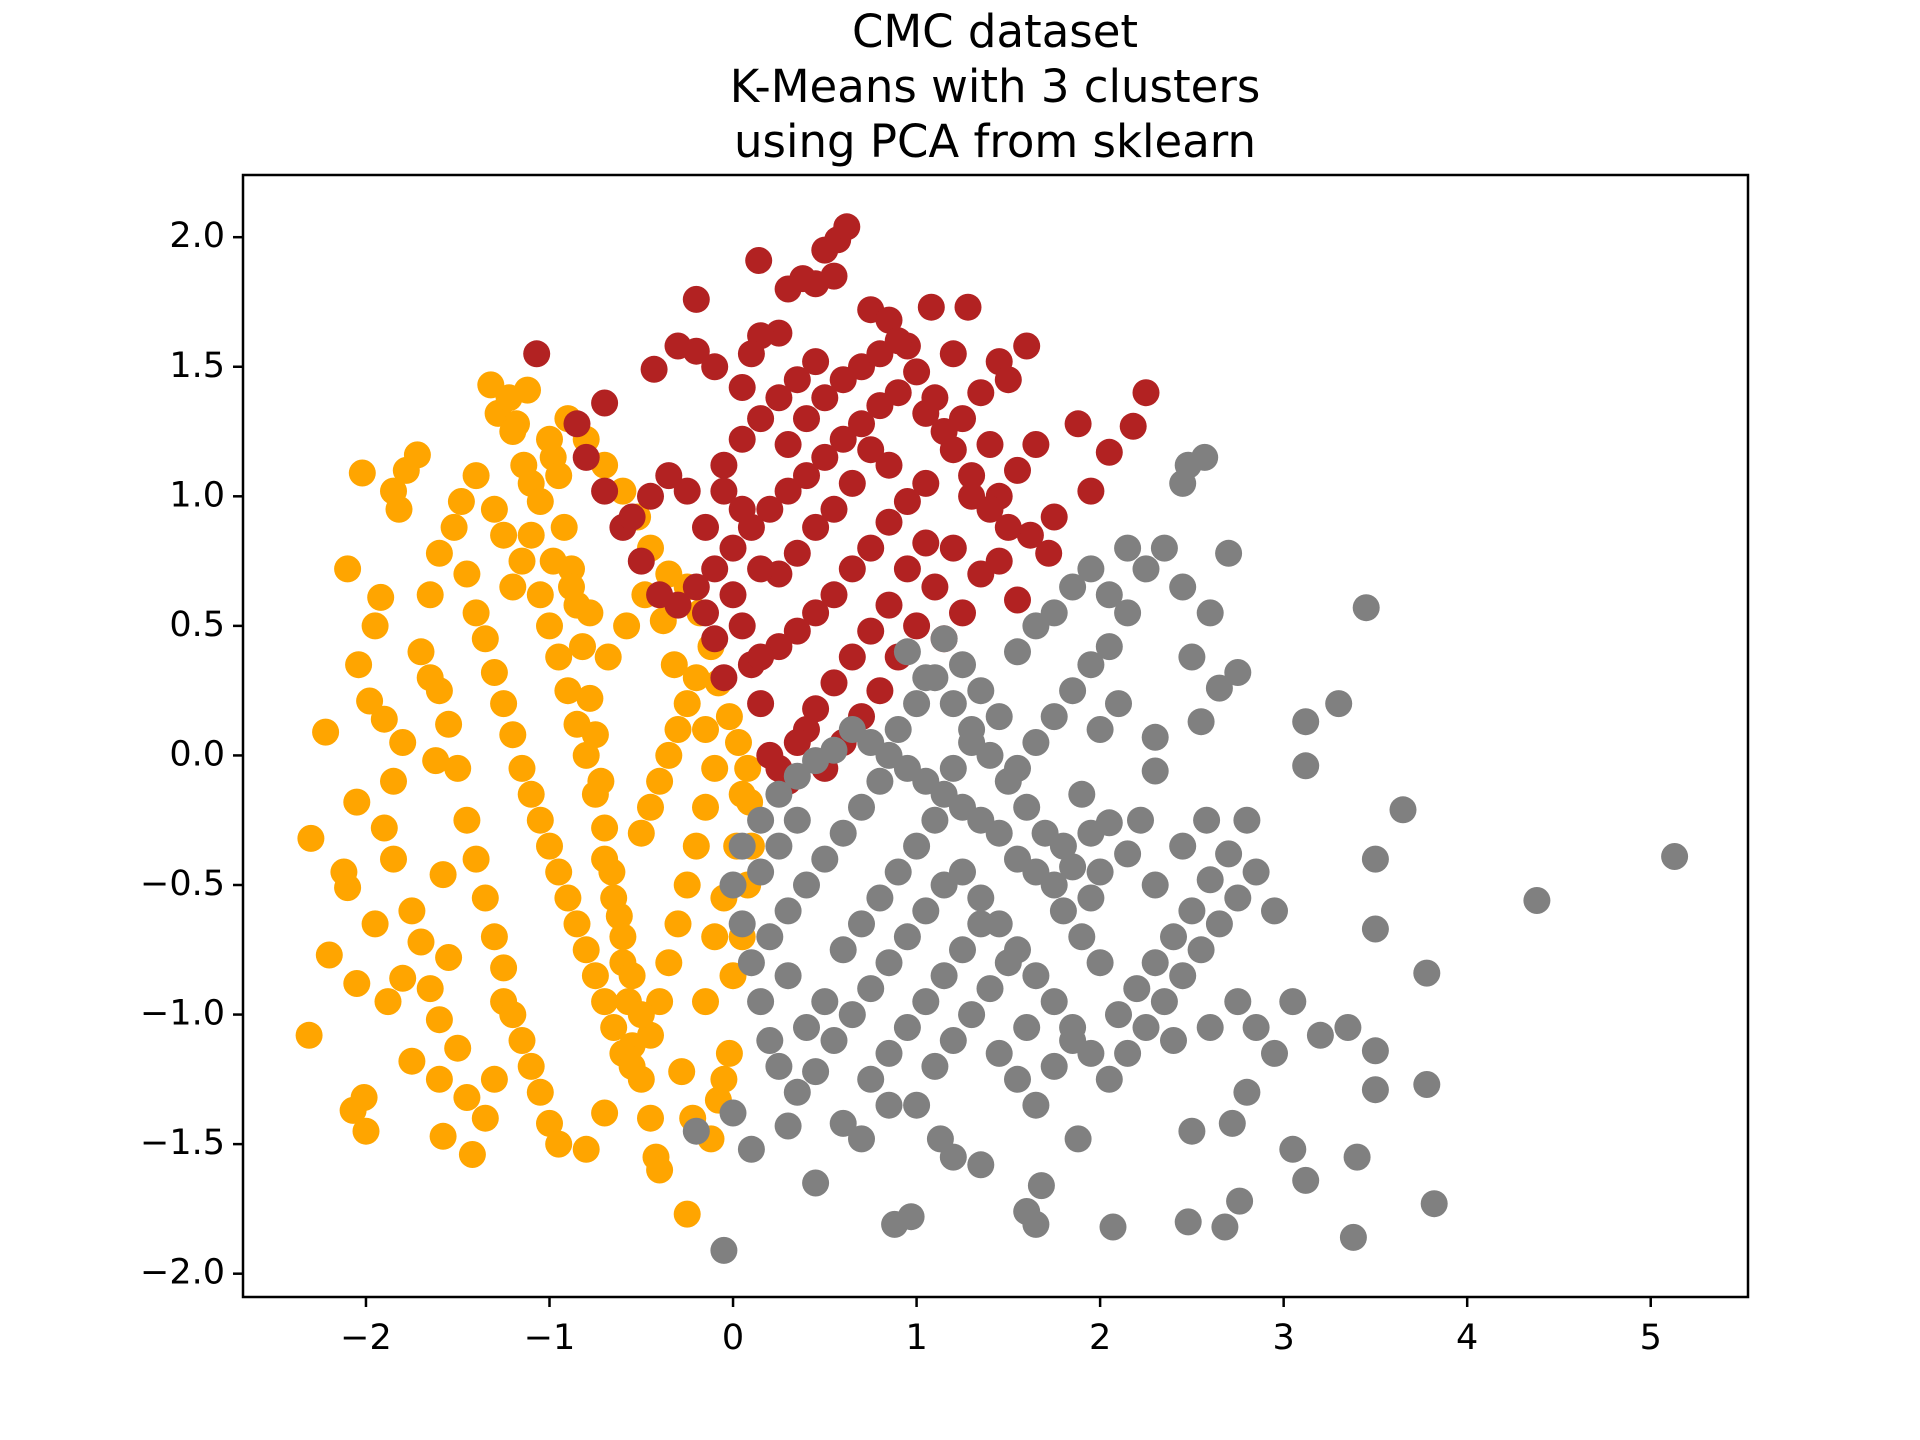 This screenshot has height=1440, width=1920. I want to click on y-tick-label: −1.5, so click(182, 1143).